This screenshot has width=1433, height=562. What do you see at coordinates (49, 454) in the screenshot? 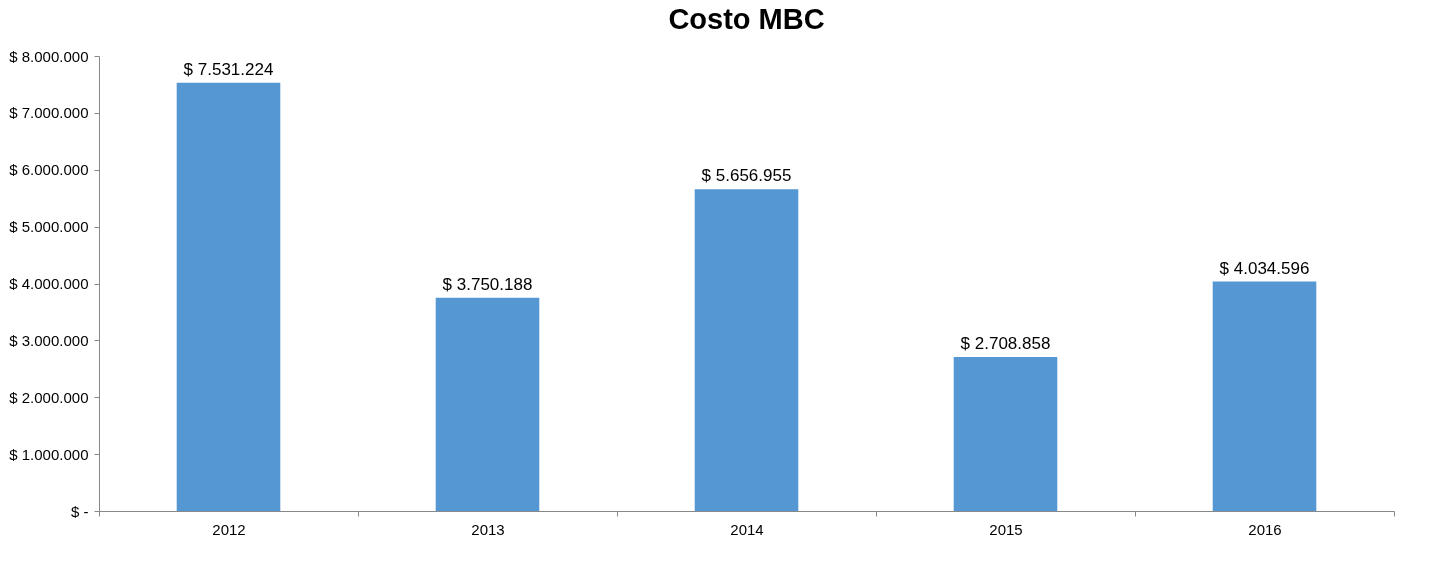
I see `y-tick-label: $ 1.000.000` at bounding box center [49, 454].